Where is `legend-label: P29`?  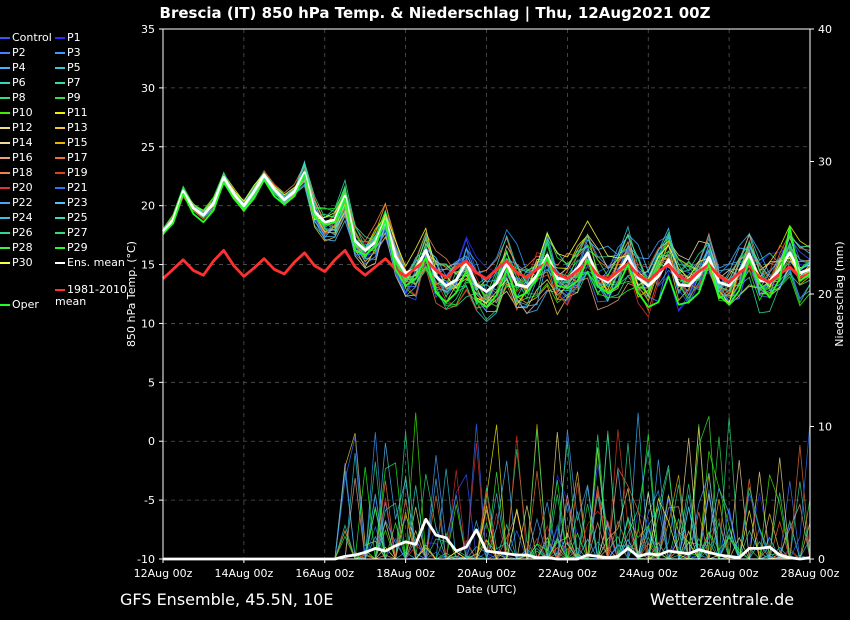 legend-label: P29 is located at coordinates (77, 247).